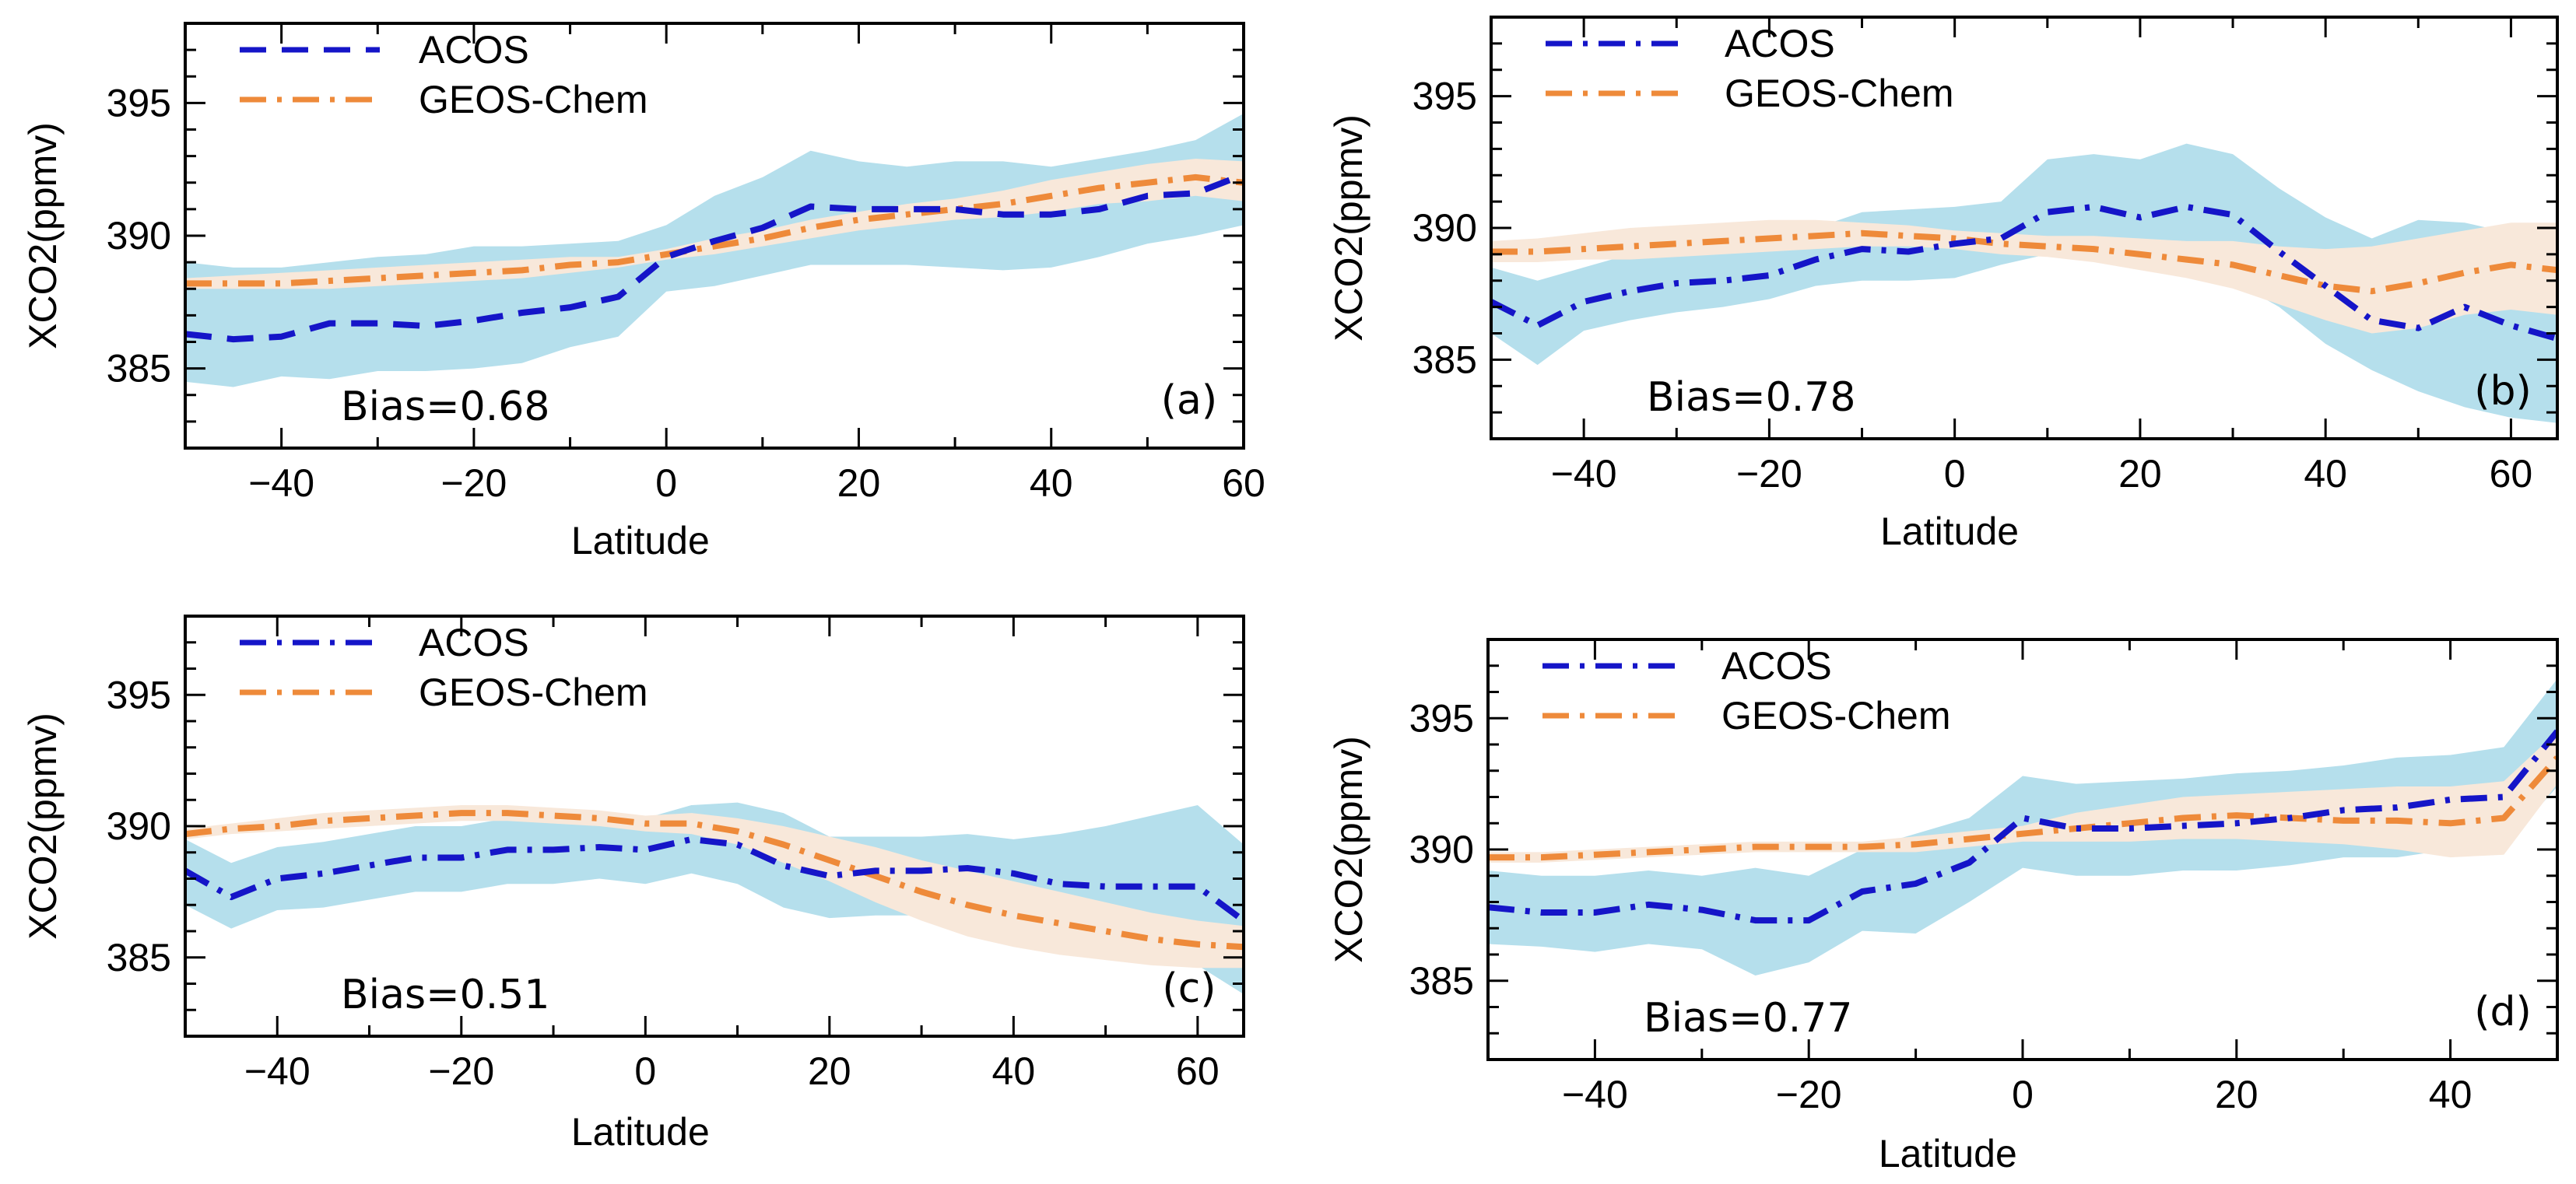  Describe the element at coordinates (445, 407) in the screenshot. I see `bias-annotation: Bias=0.68` at that location.